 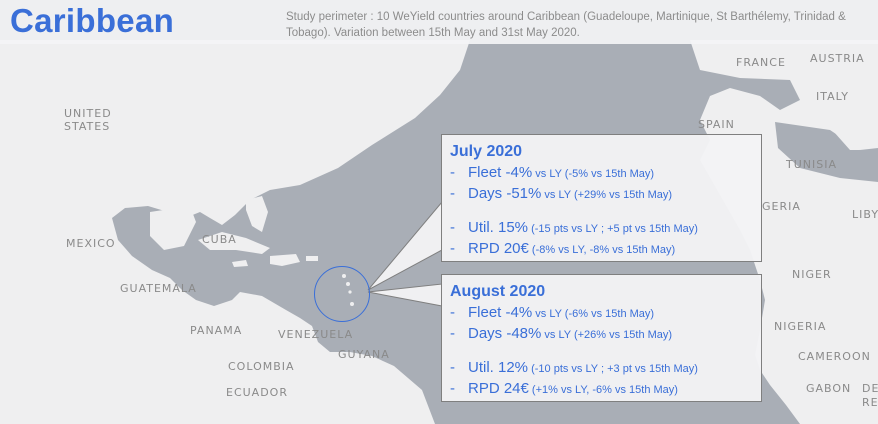 What do you see at coordinates (219, 239) in the screenshot?
I see `map-label-cuba: CUBA` at bounding box center [219, 239].